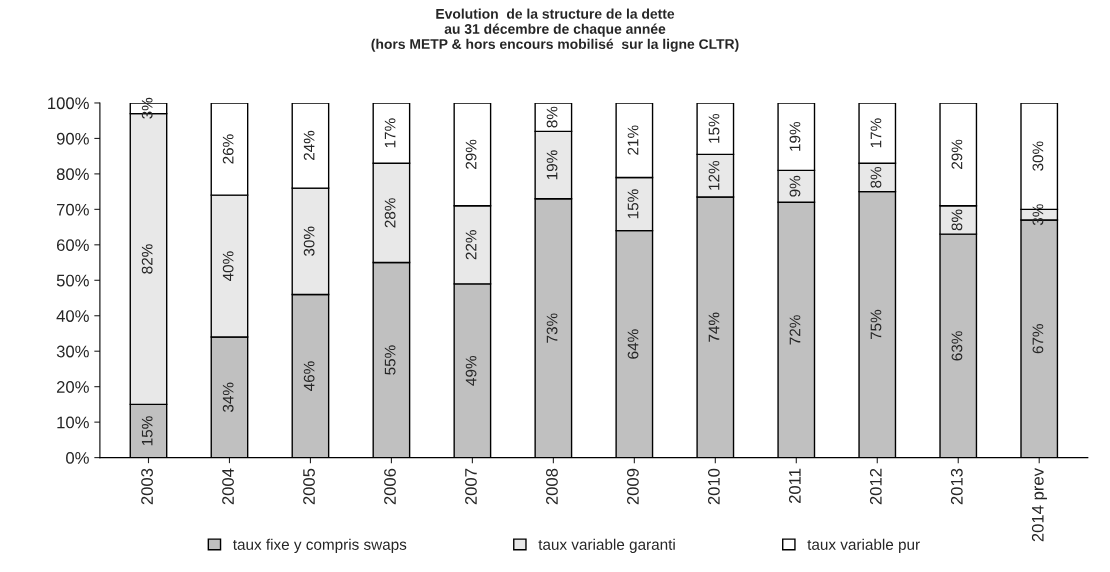  Describe the element at coordinates (471, 486) in the screenshot. I see `x-tick-label: 2007` at that location.